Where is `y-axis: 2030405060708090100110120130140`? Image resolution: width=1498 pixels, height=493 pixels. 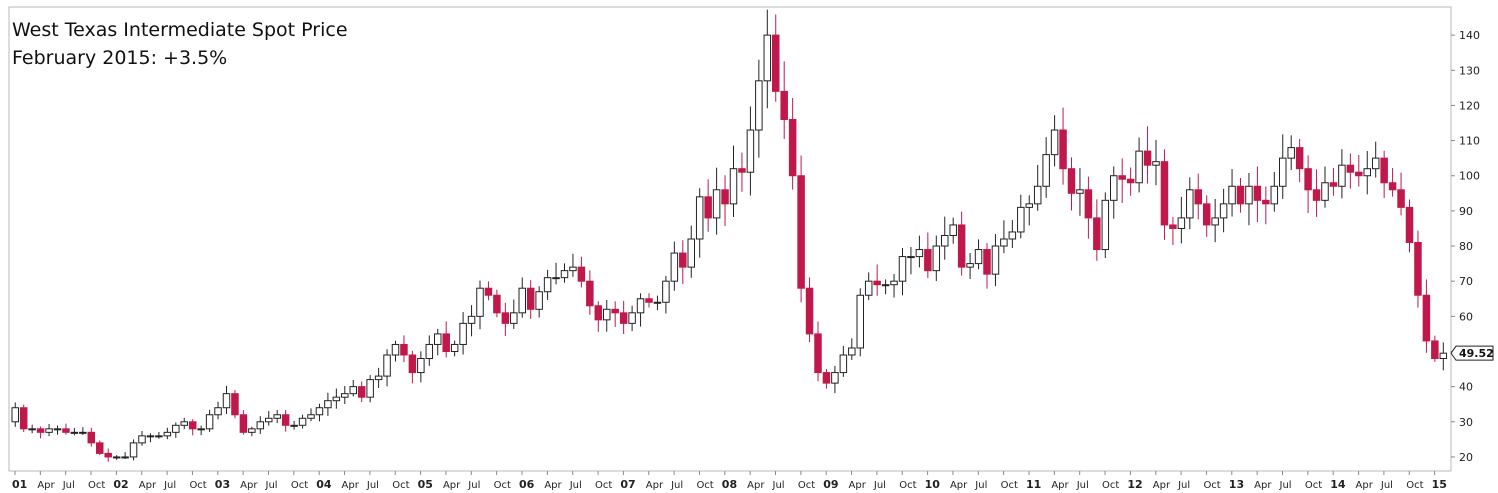
y-axis: 2030405060708090100110120130140 is located at coordinates (1465, 246).